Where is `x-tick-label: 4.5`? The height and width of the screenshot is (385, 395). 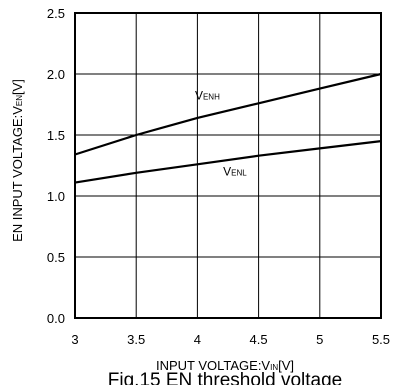 x-tick-label: 4.5 is located at coordinates (259, 339).